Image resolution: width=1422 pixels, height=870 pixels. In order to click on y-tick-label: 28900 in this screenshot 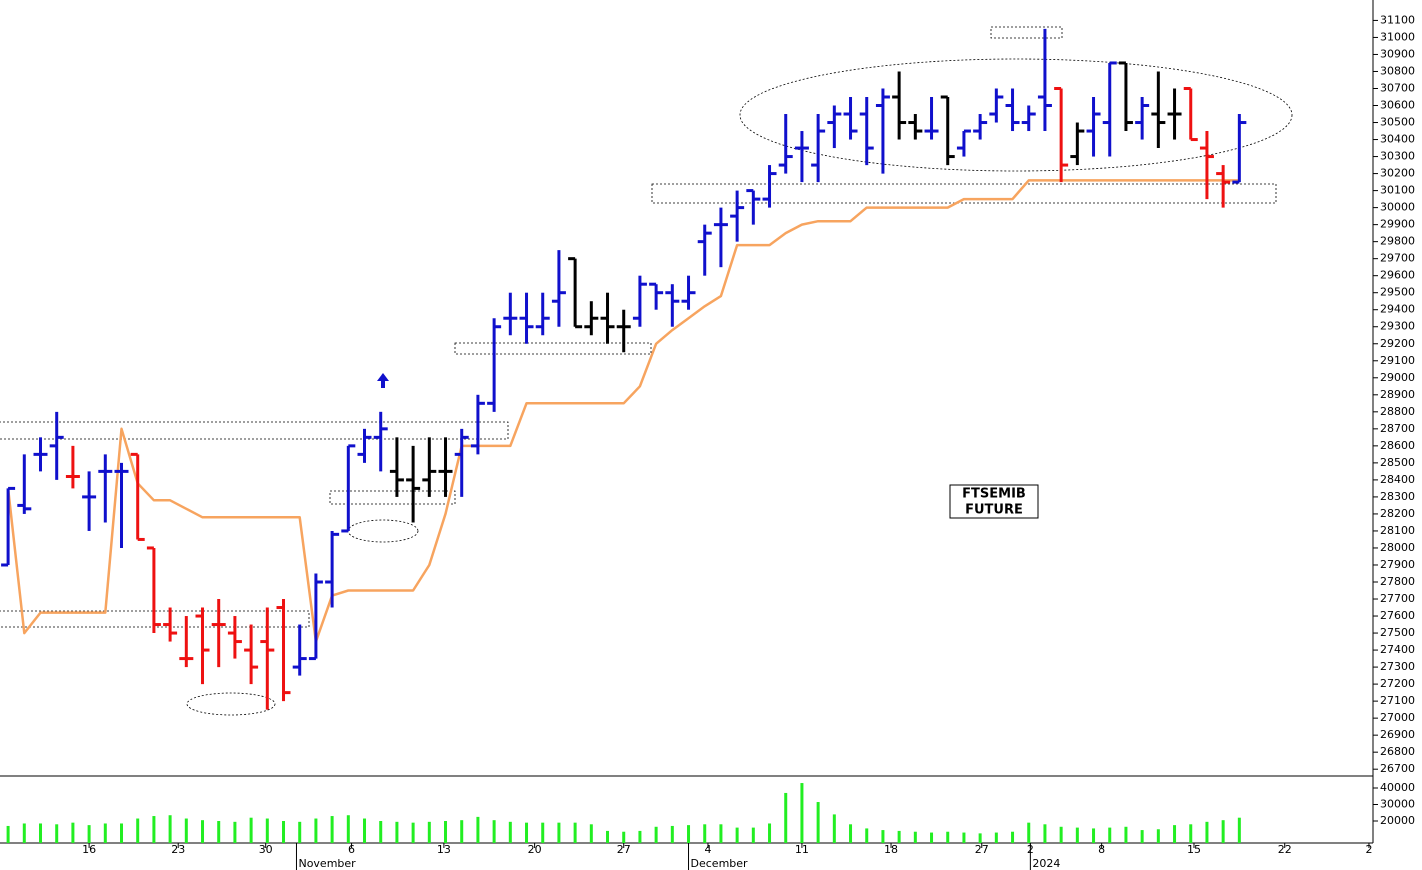, I will do `click(1397, 394)`.